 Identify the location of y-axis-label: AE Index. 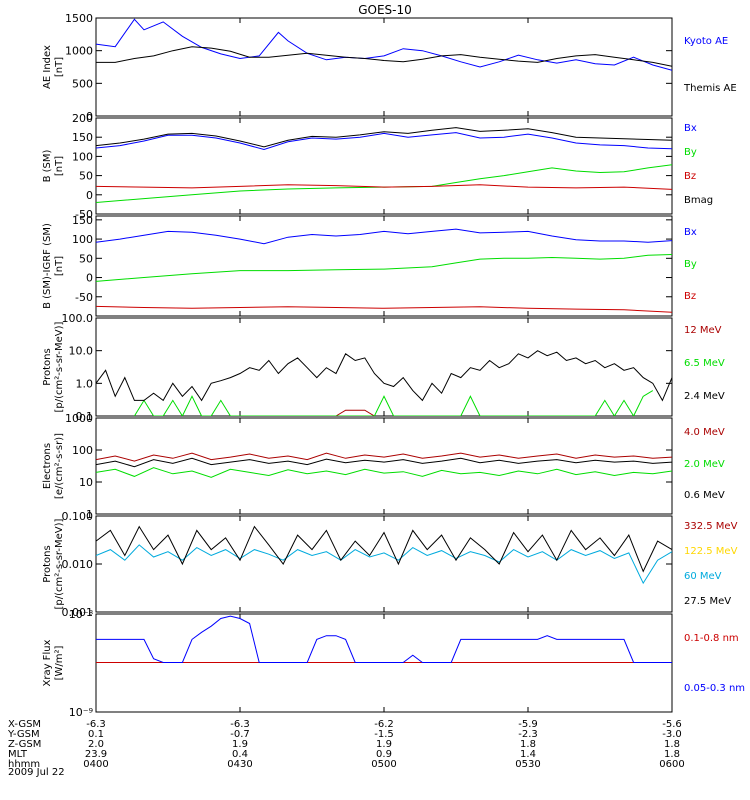
(47, 67).